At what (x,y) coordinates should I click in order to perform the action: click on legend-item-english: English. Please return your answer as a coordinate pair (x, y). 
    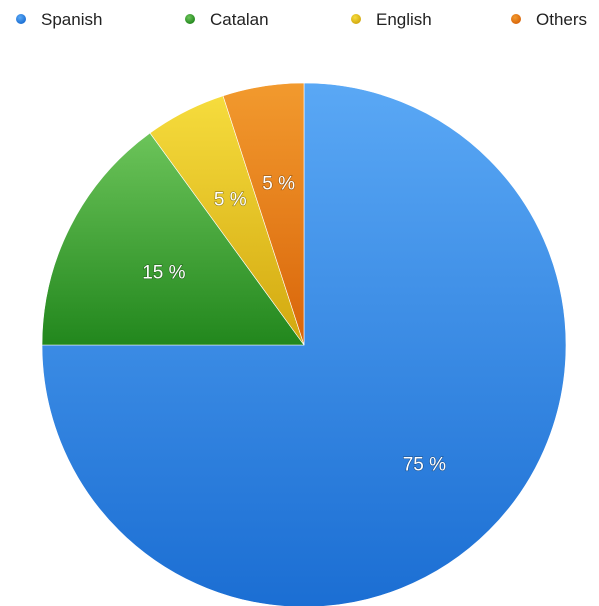
    Looking at the image, I should click on (391, 19).